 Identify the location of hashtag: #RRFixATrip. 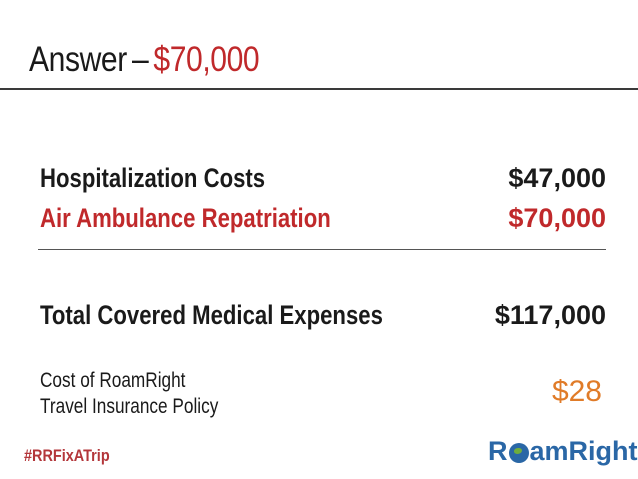
(67, 455).